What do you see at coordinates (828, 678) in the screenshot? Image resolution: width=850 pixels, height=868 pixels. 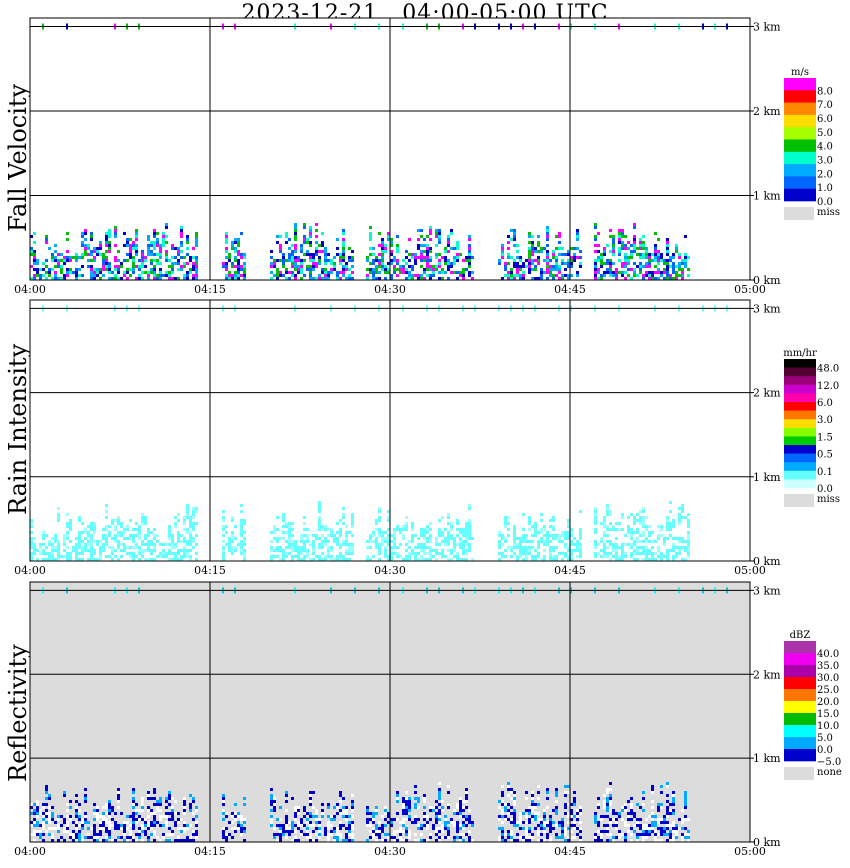 I see `colorbar-label: 30.0` at bounding box center [828, 678].